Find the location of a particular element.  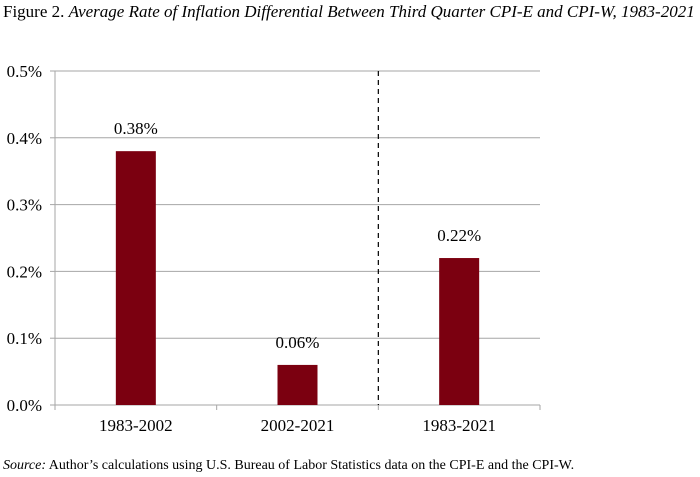

y-tick-label: 0.1% is located at coordinates (24, 338).